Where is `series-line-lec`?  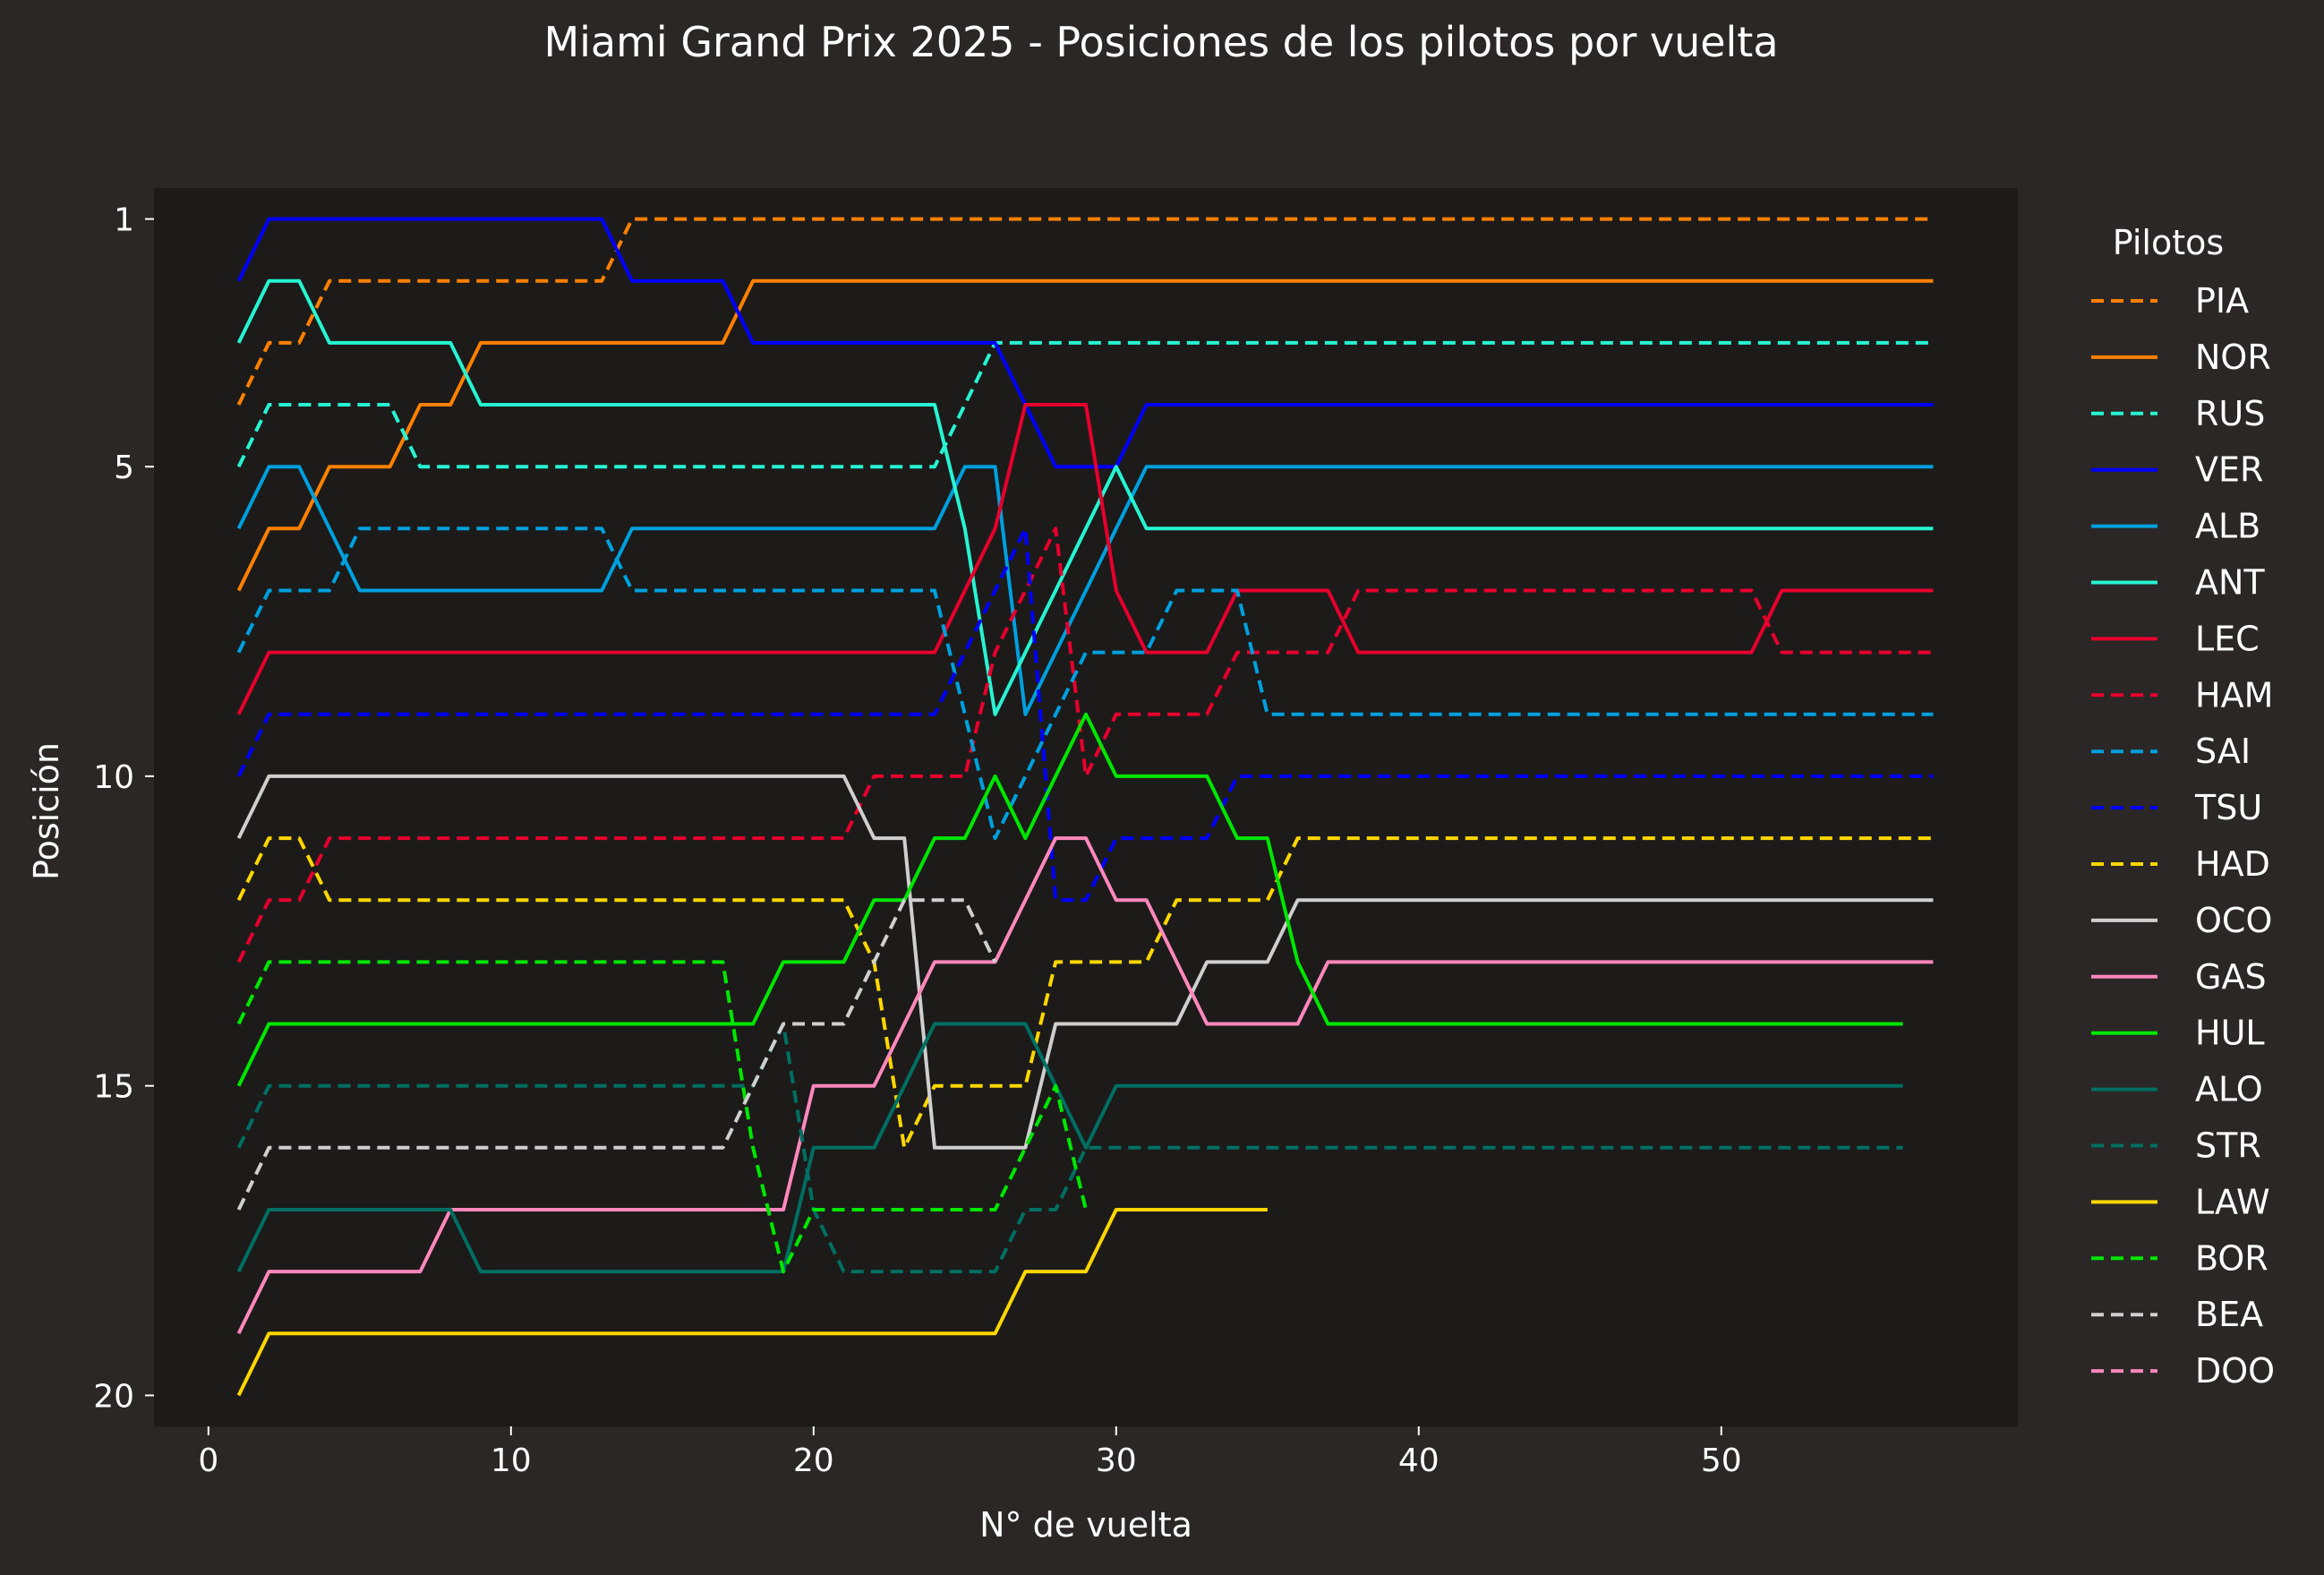
series-line-lec is located at coordinates (1085, 559).